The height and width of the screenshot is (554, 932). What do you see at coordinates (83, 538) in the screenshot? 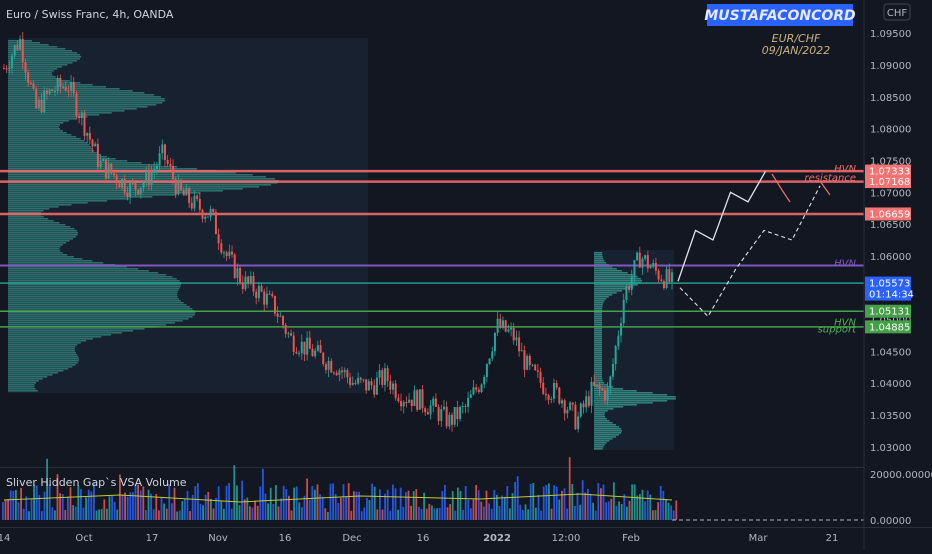
I see `x-tick-label: Oct` at bounding box center [83, 538].